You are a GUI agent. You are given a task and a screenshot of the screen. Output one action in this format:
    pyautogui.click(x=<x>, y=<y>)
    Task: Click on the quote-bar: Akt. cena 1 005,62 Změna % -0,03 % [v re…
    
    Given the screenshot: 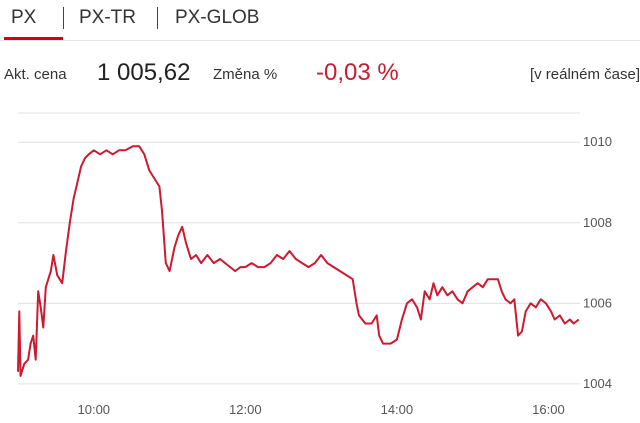 What is the action you would take?
    pyautogui.click(x=320, y=74)
    